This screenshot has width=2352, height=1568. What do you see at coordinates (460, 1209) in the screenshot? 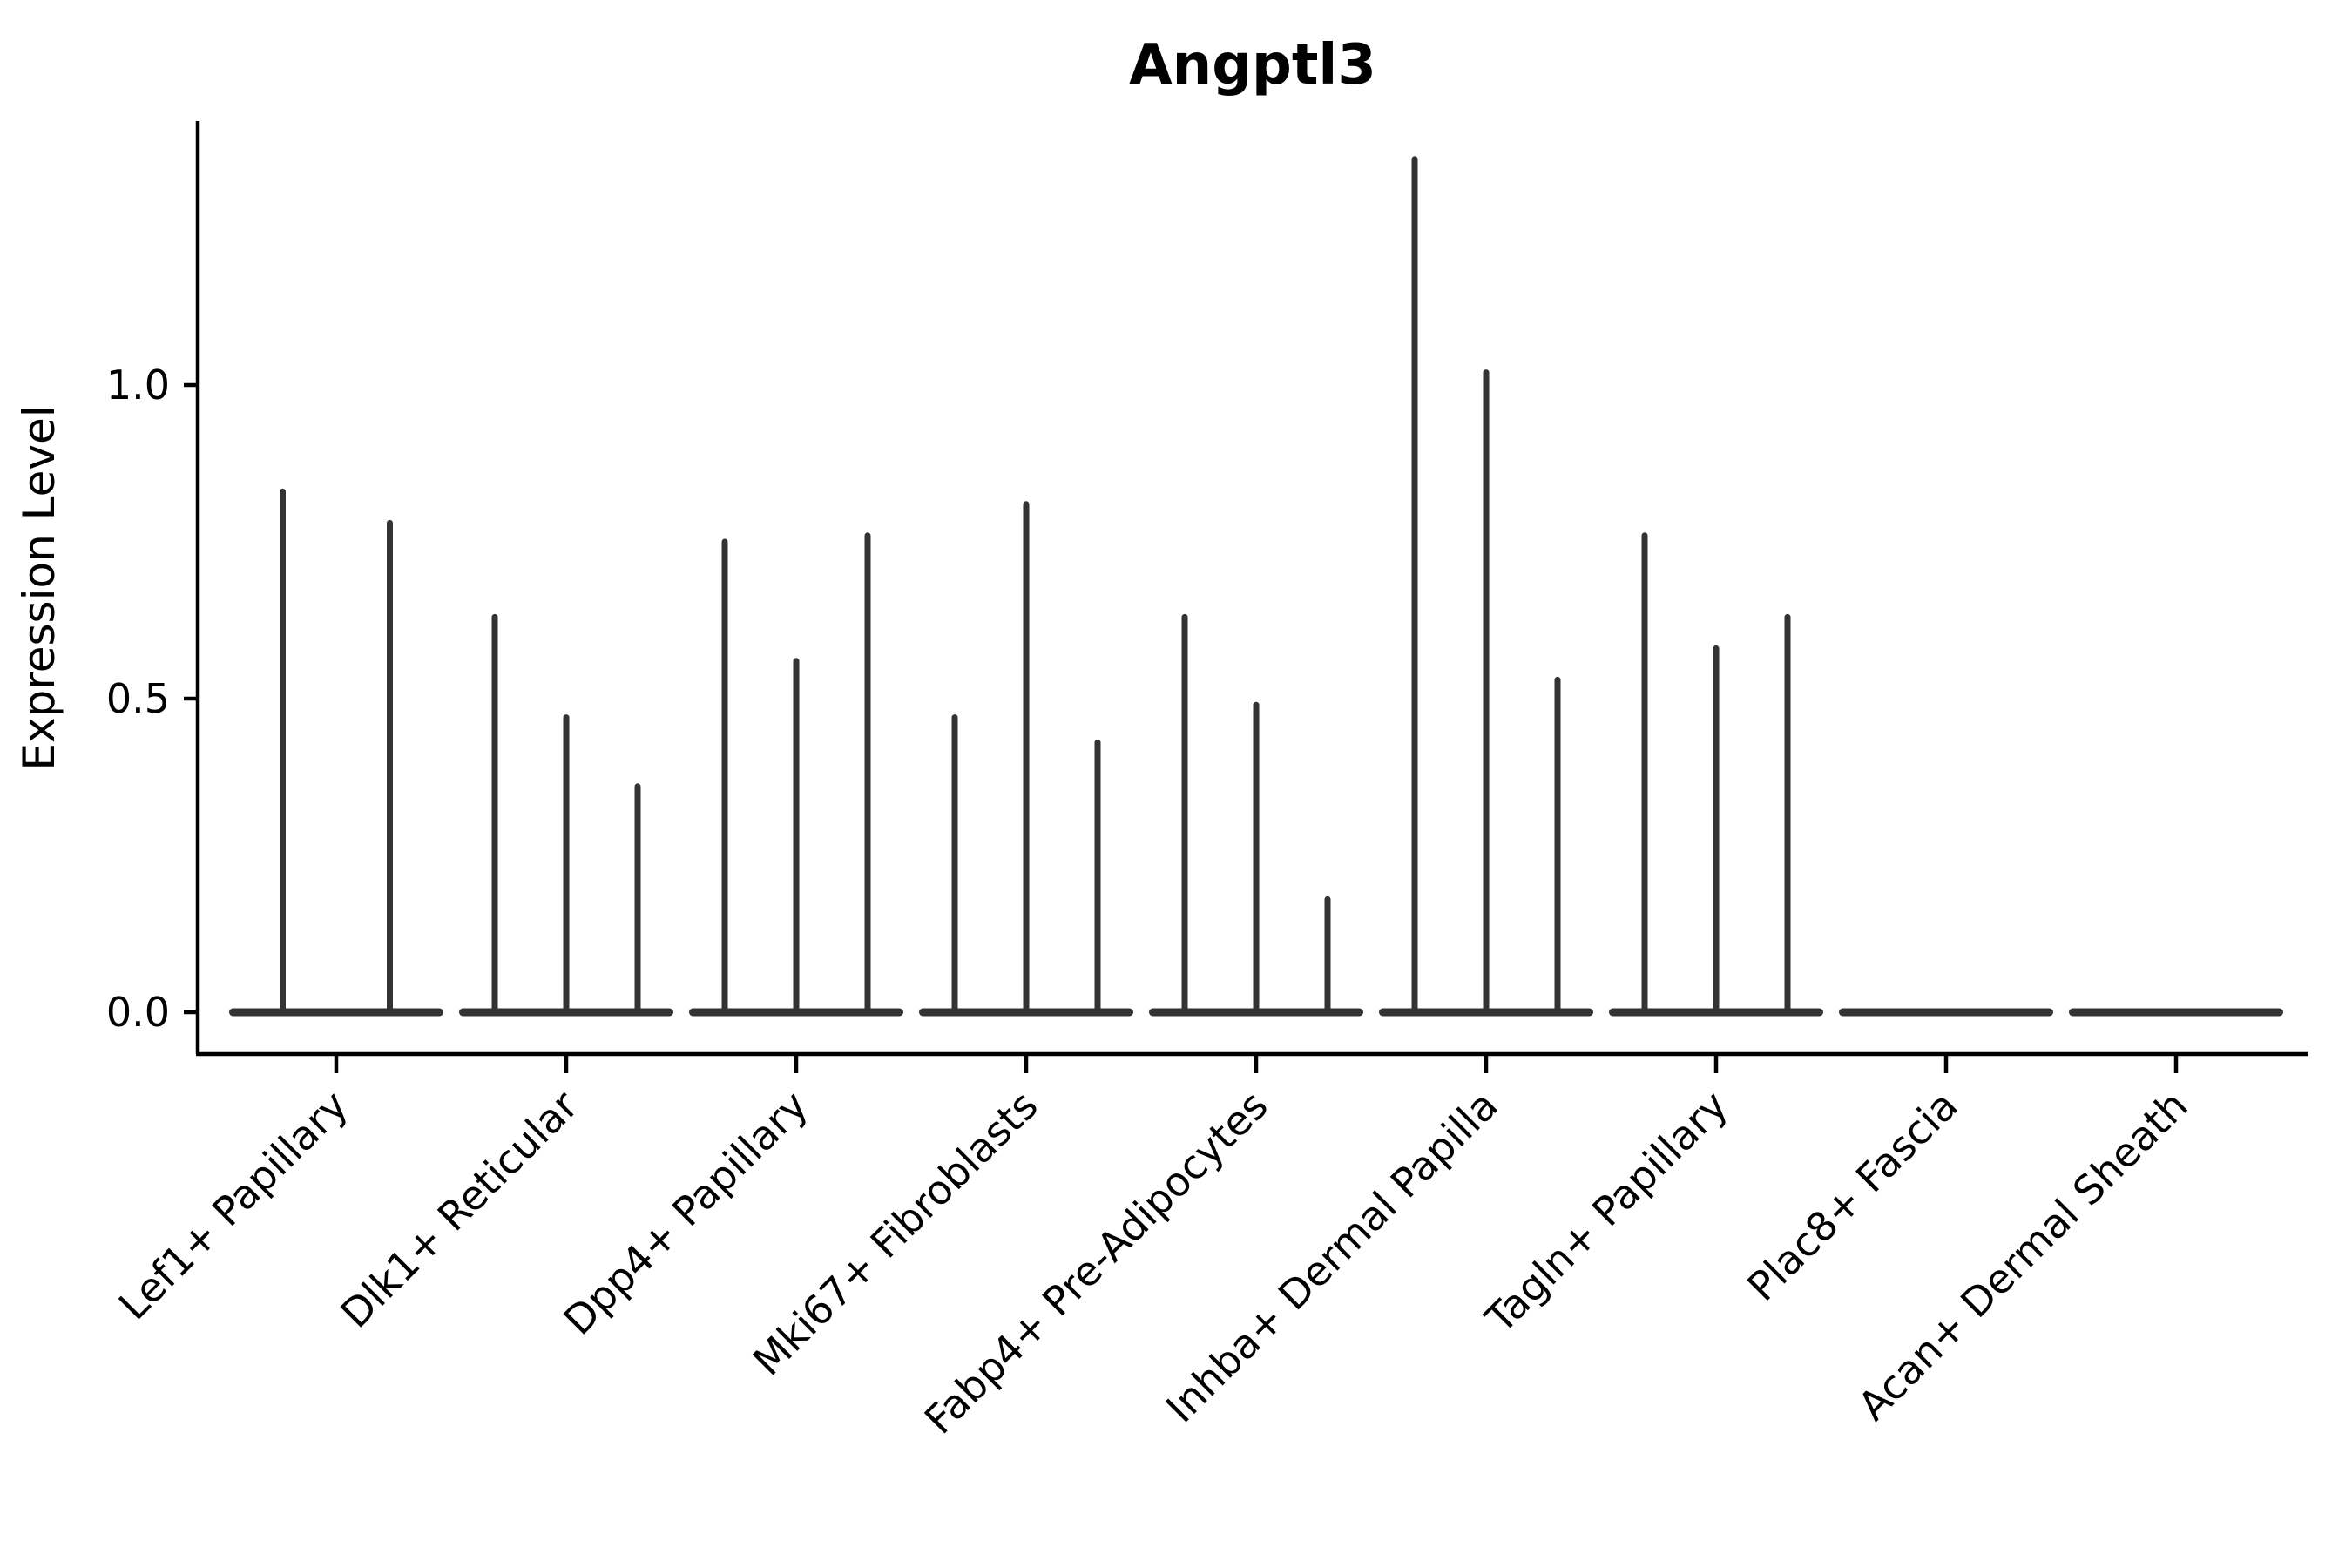
I see `x-tick-label: Dlk1+ Reticular` at bounding box center [460, 1209].